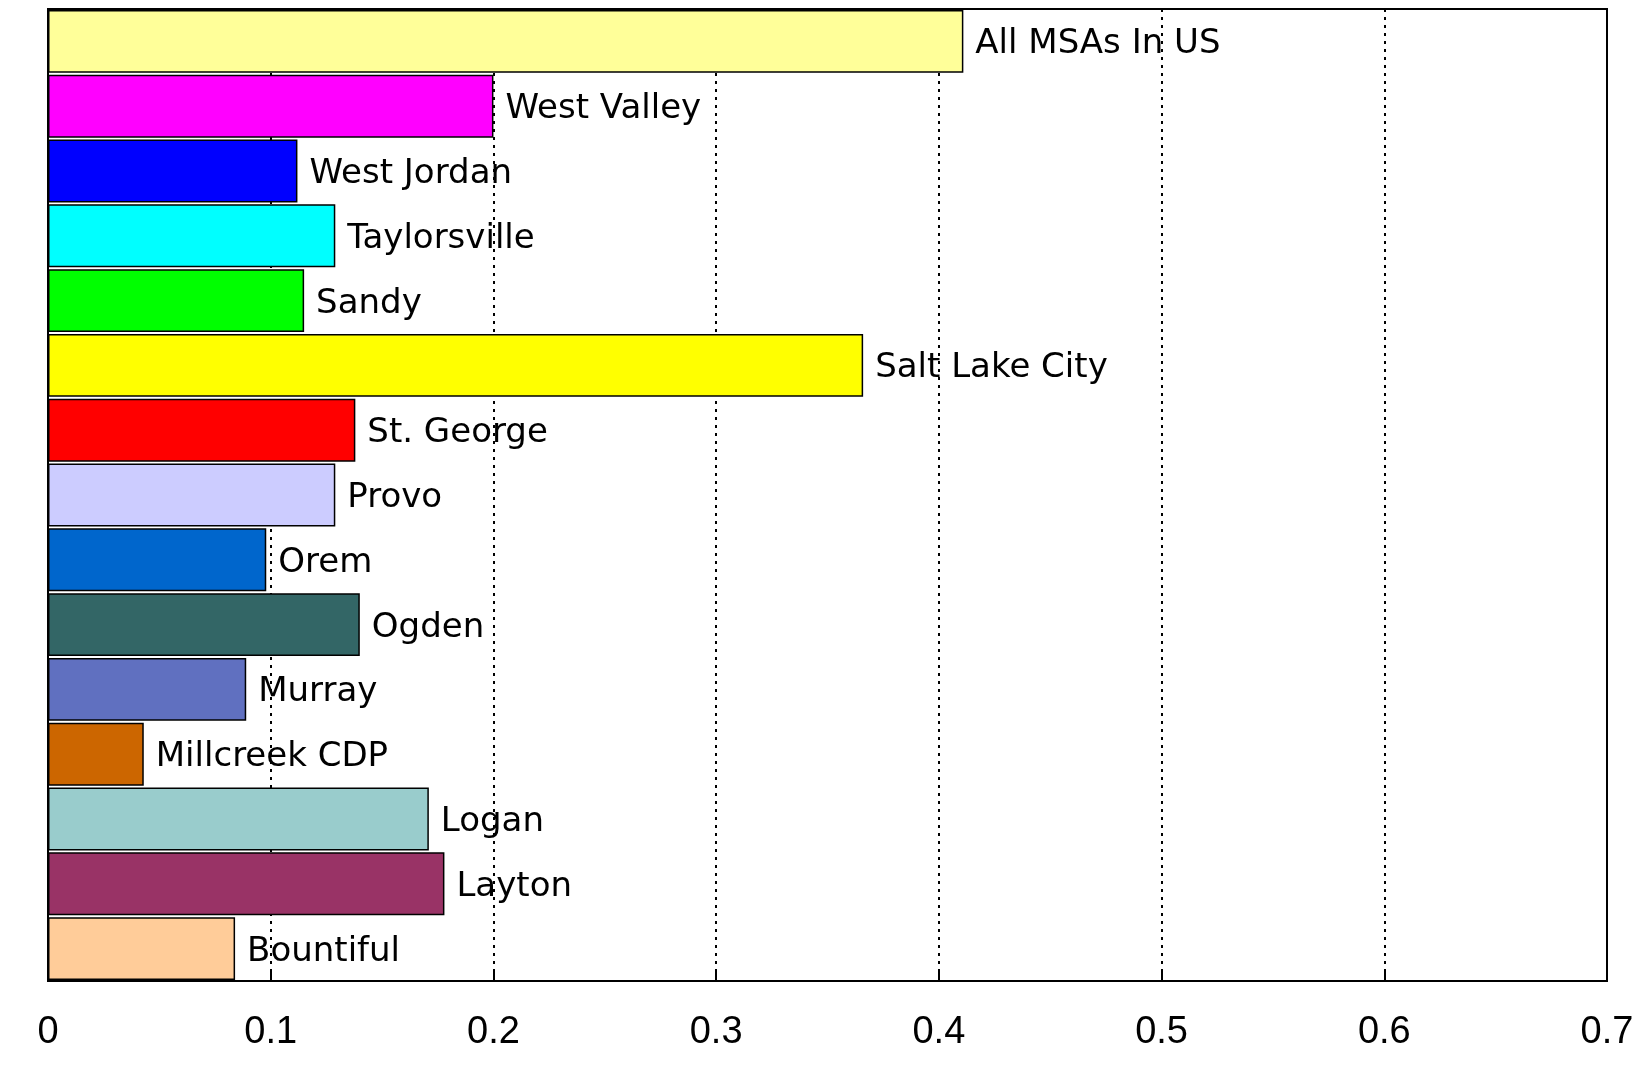 This screenshot has width=1650, height=1070. What do you see at coordinates (1384, 1030) in the screenshot?
I see `x-tick-label: 0.6` at bounding box center [1384, 1030].